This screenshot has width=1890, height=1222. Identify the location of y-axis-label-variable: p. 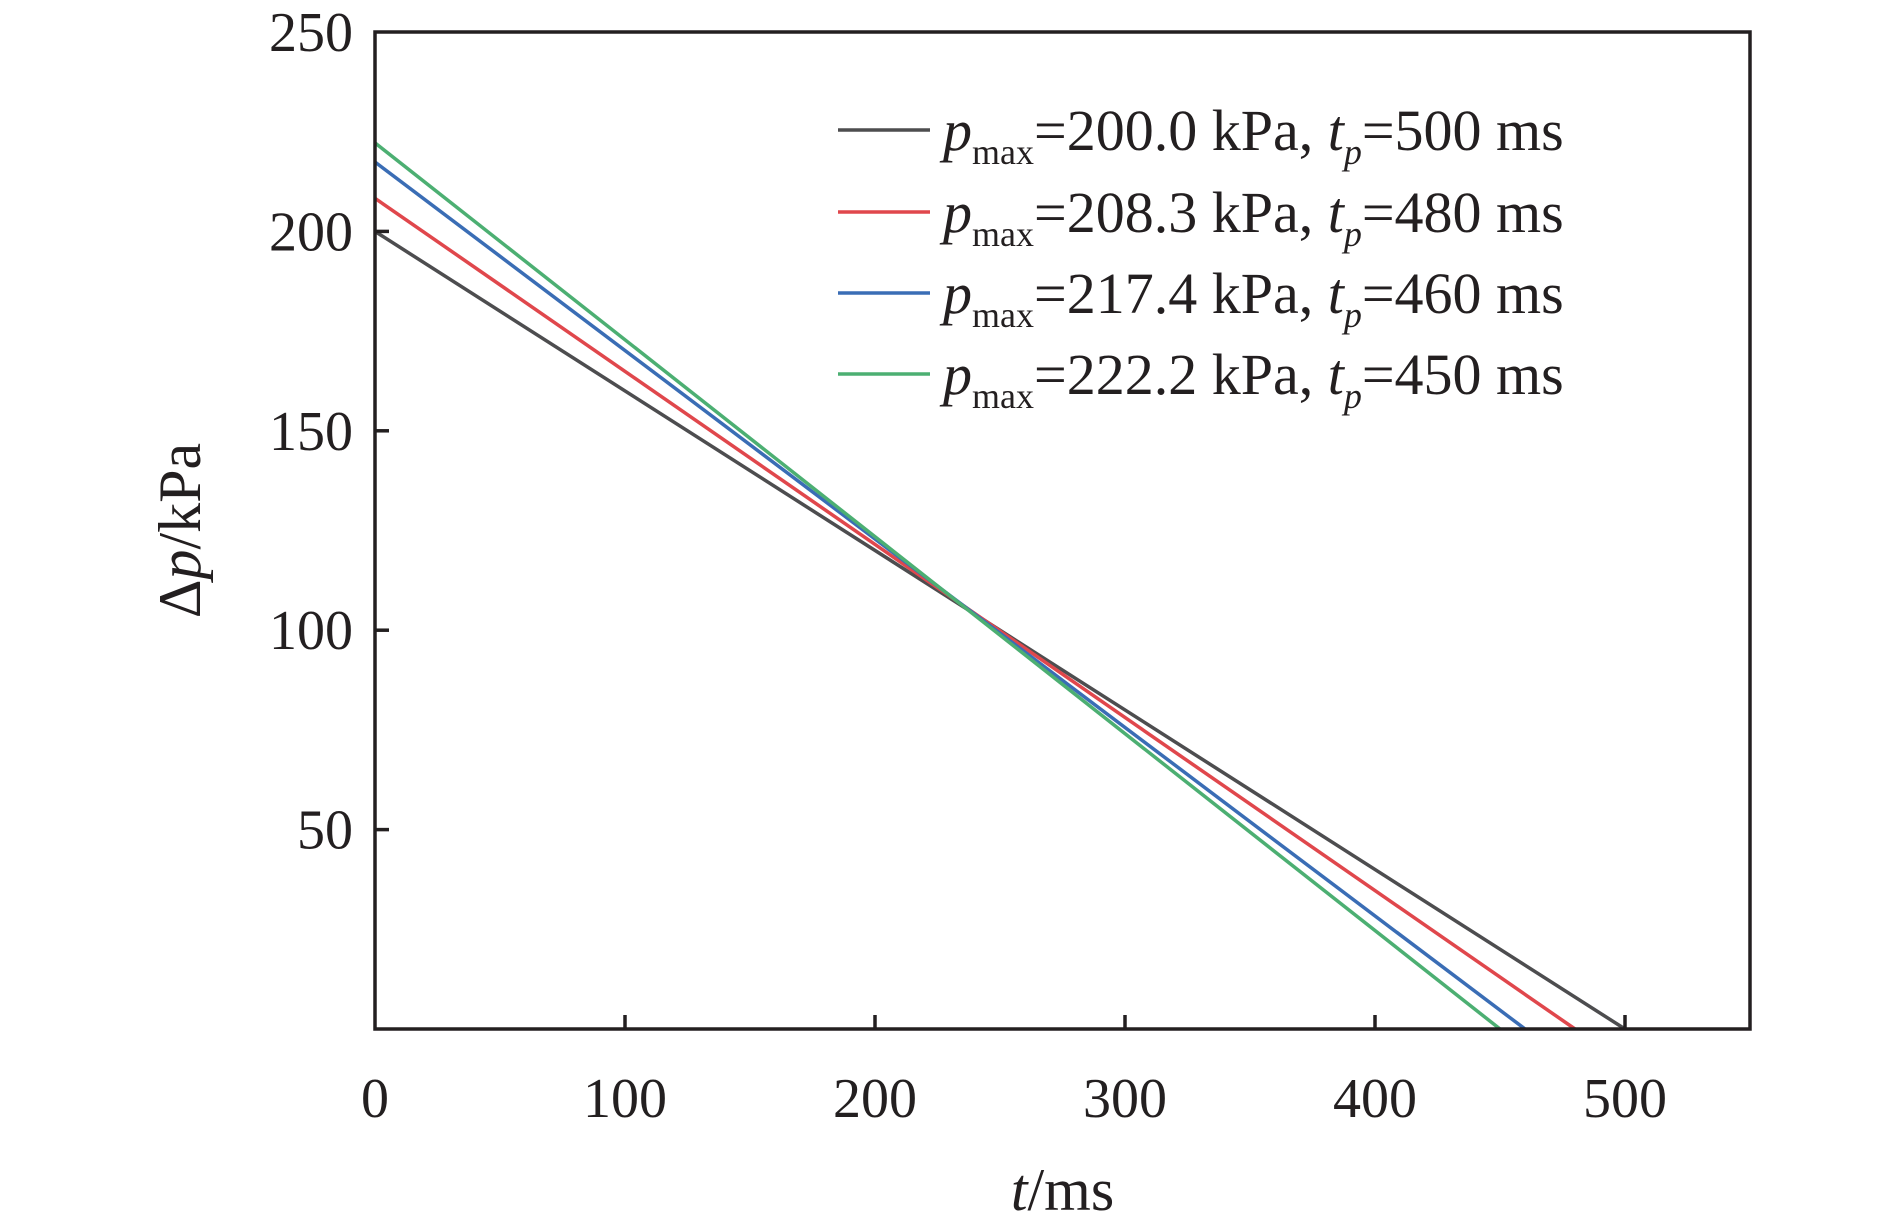
(180, 567).